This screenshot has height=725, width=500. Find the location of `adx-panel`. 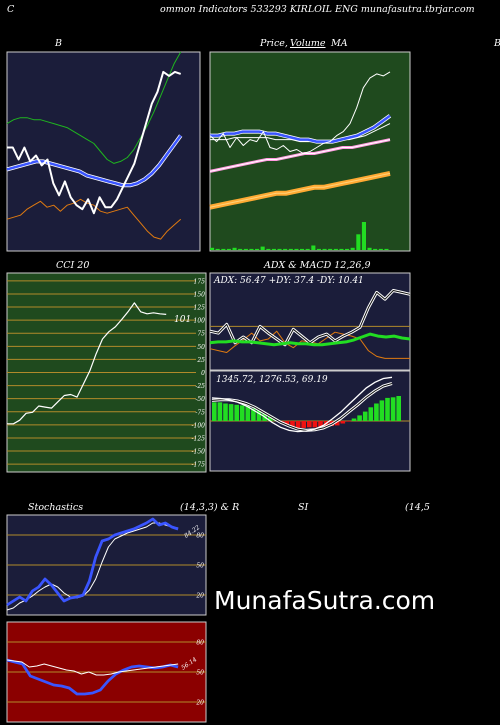

adx-panel is located at coordinates (310, 321).